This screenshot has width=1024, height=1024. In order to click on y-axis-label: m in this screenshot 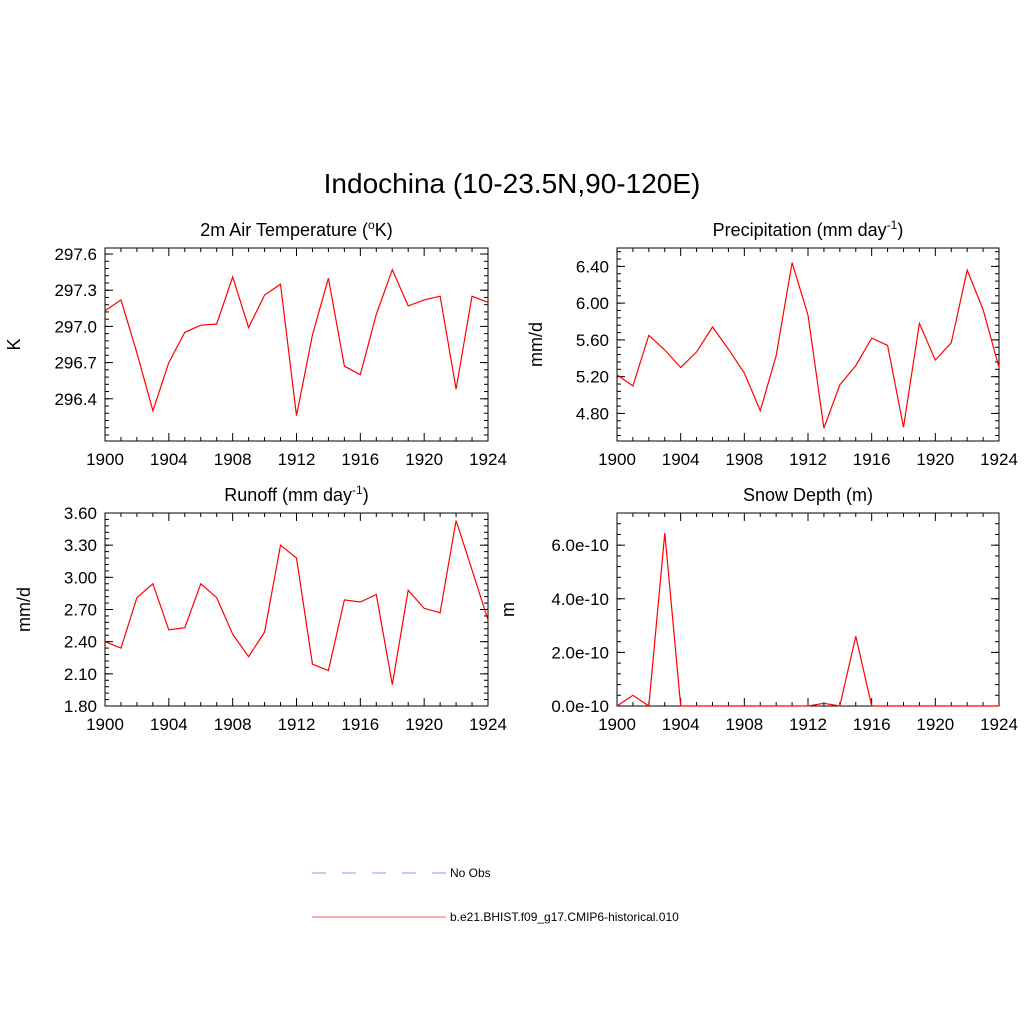, I will do `click(508, 609)`.